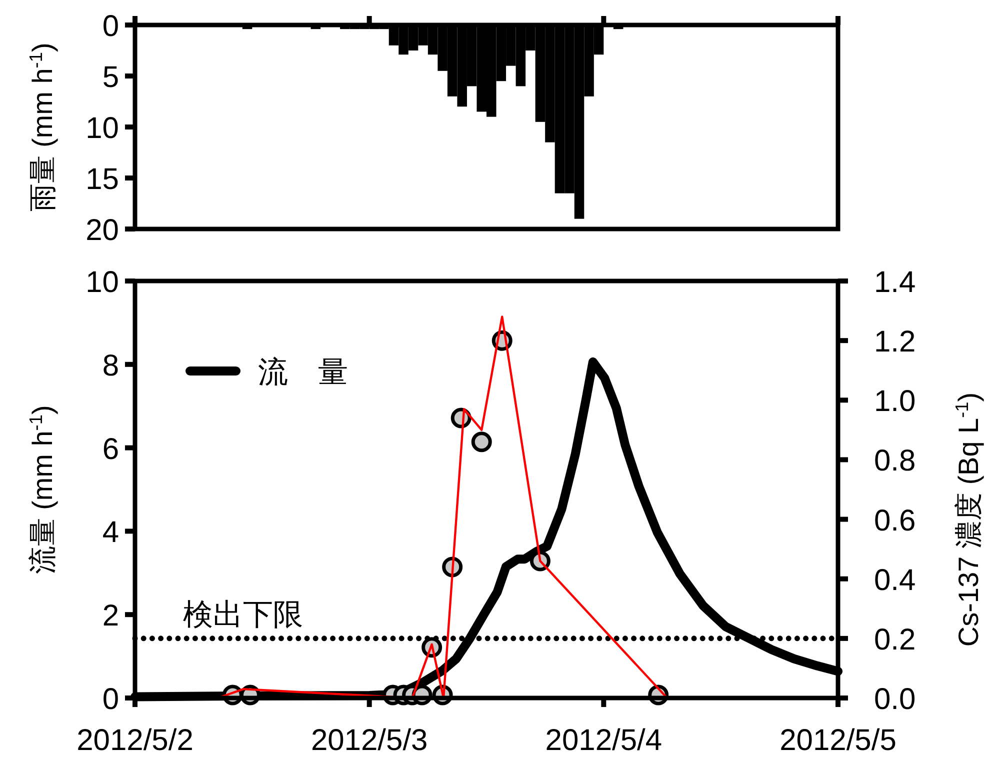 The image size is (989, 768). I want to click on y2-tick-label: 0.4, so click(895, 580).